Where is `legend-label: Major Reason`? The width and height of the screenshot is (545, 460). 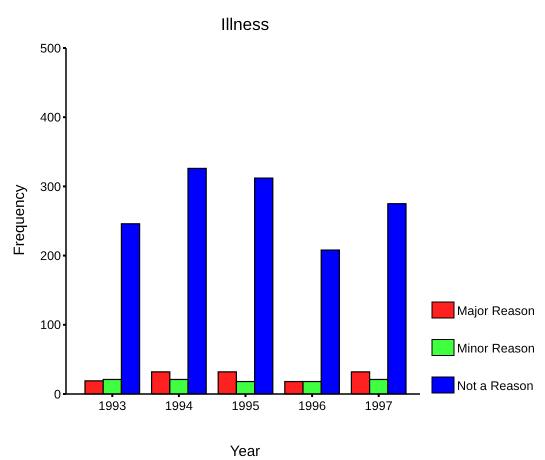
legend-label: Major Reason is located at coordinates (496, 311).